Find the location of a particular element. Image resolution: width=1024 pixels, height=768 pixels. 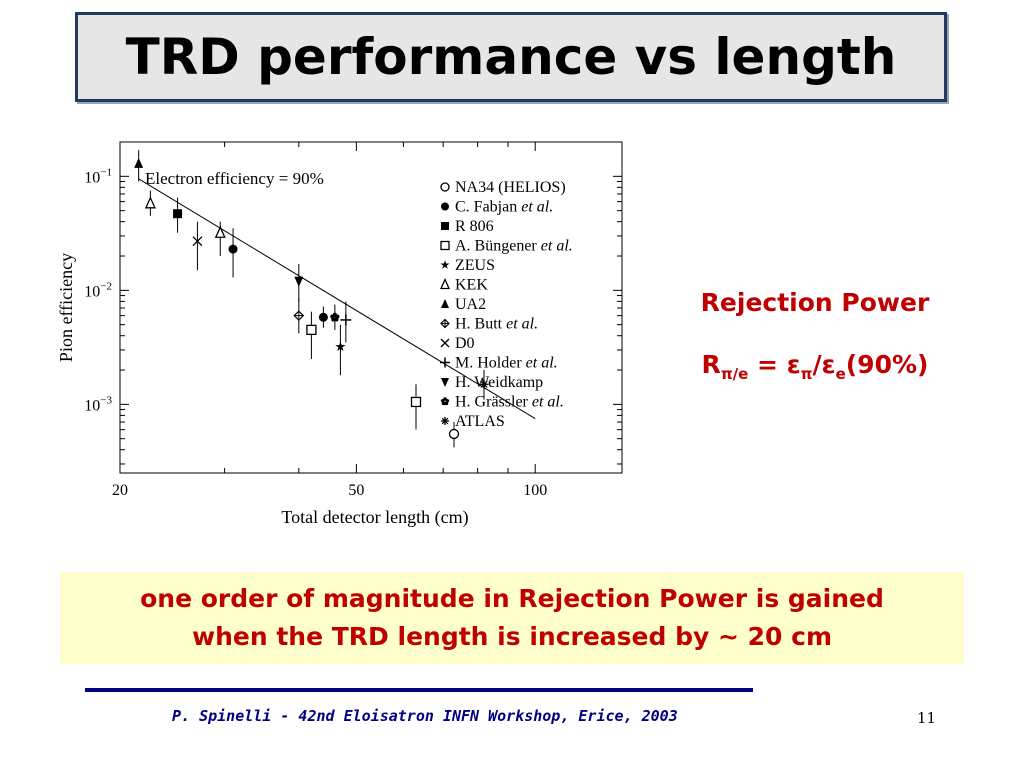

legend-entry: KEK is located at coordinates (471, 285).